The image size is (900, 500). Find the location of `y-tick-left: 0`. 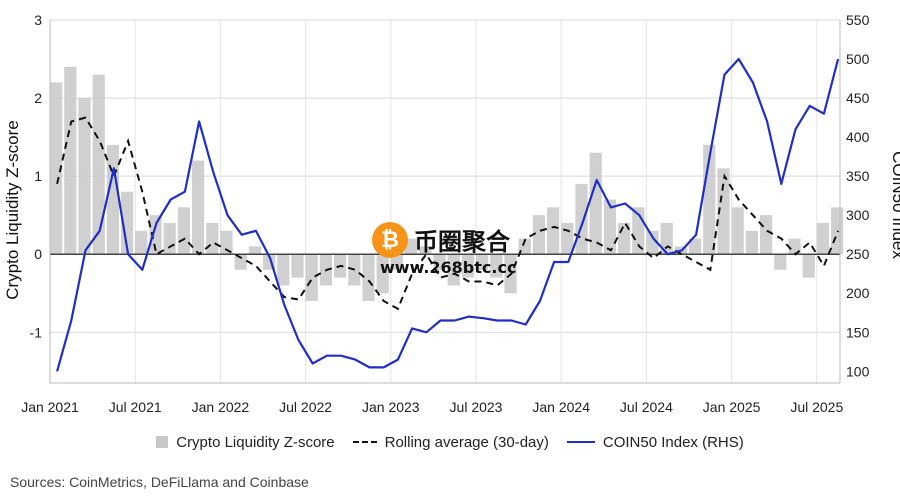

y-tick-left: 0 is located at coordinates (38, 254).